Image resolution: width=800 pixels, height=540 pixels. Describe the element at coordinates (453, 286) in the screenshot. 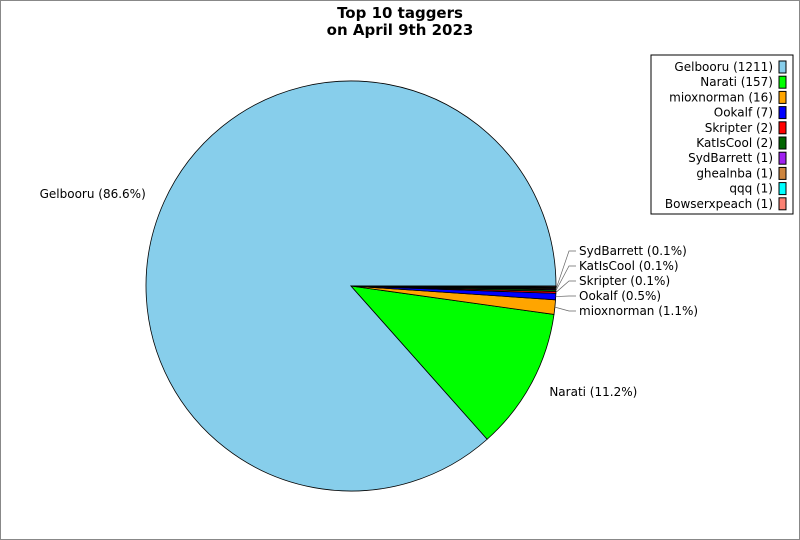

I see `pie-slice-bowserxpeach` at that location.